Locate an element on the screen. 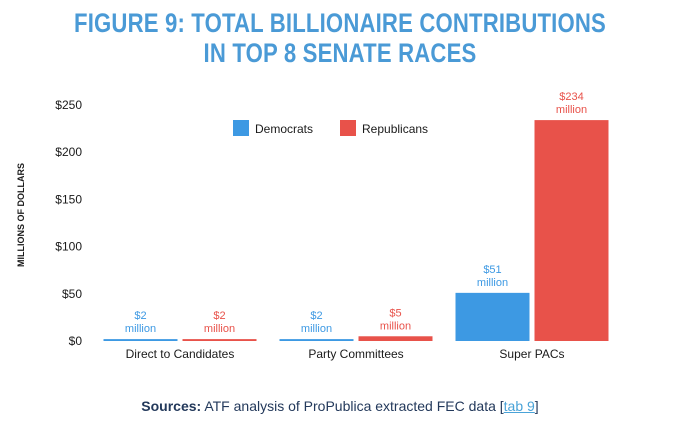  y-tick-label: $150 is located at coordinates (68, 199).